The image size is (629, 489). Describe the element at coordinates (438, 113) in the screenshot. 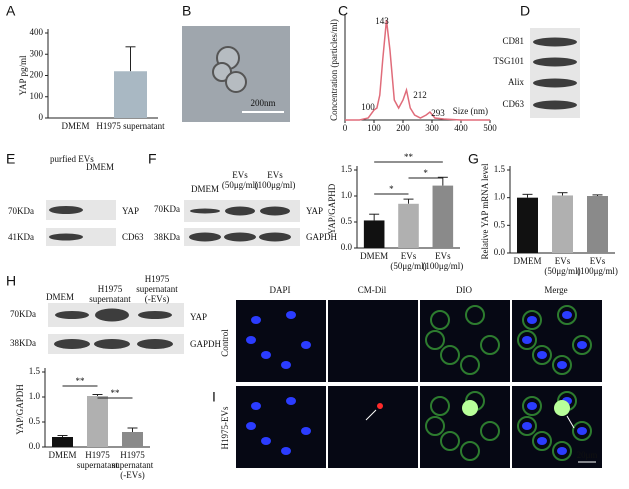

I see `peak-label: 293` at that location.